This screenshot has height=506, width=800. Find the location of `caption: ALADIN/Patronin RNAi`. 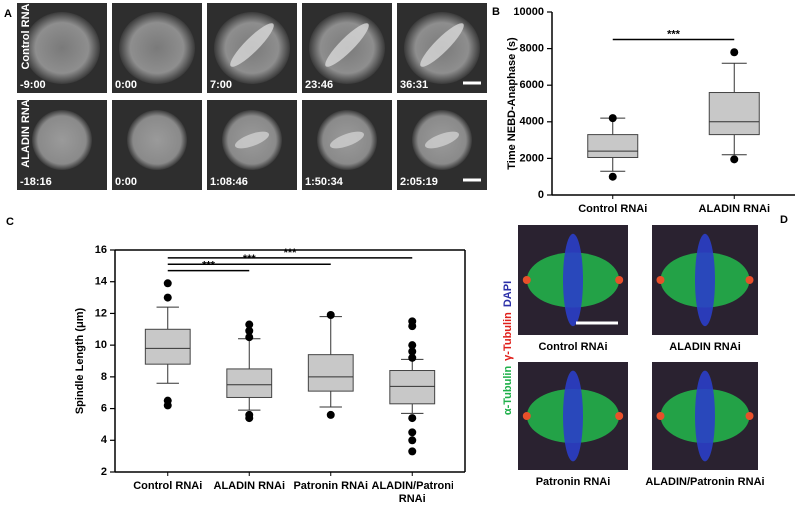

caption: ALADIN/Patronin RNAi is located at coordinates (704, 482).